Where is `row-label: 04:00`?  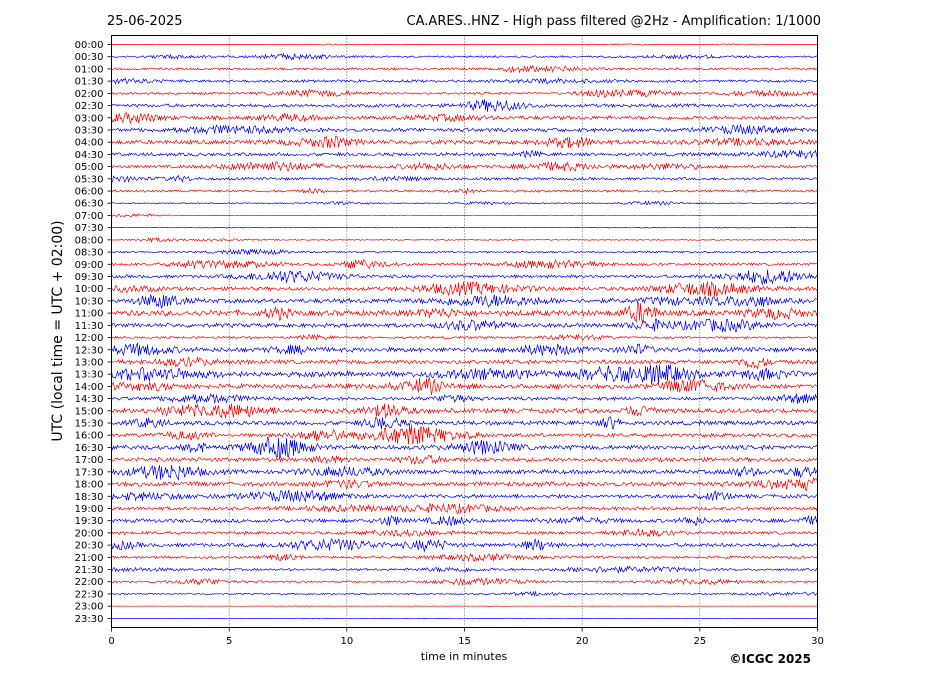 row-label: 04:00 is located at coordinates (89, 143).